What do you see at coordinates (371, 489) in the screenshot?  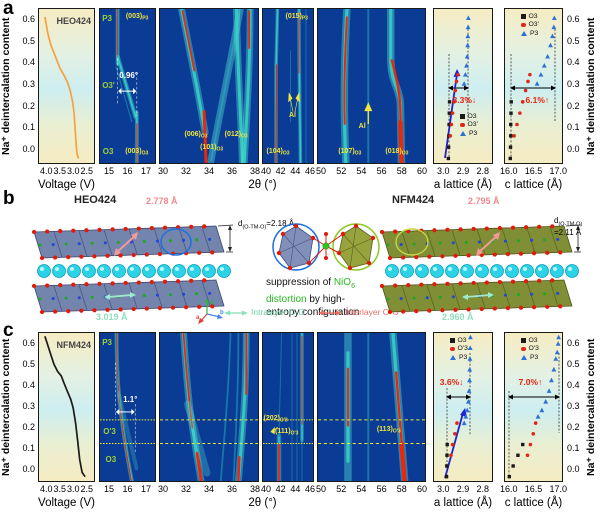 I see `panel-c-xrd4-xticks: 50 52 54 56 58 60` at bounding box center [371, 489].